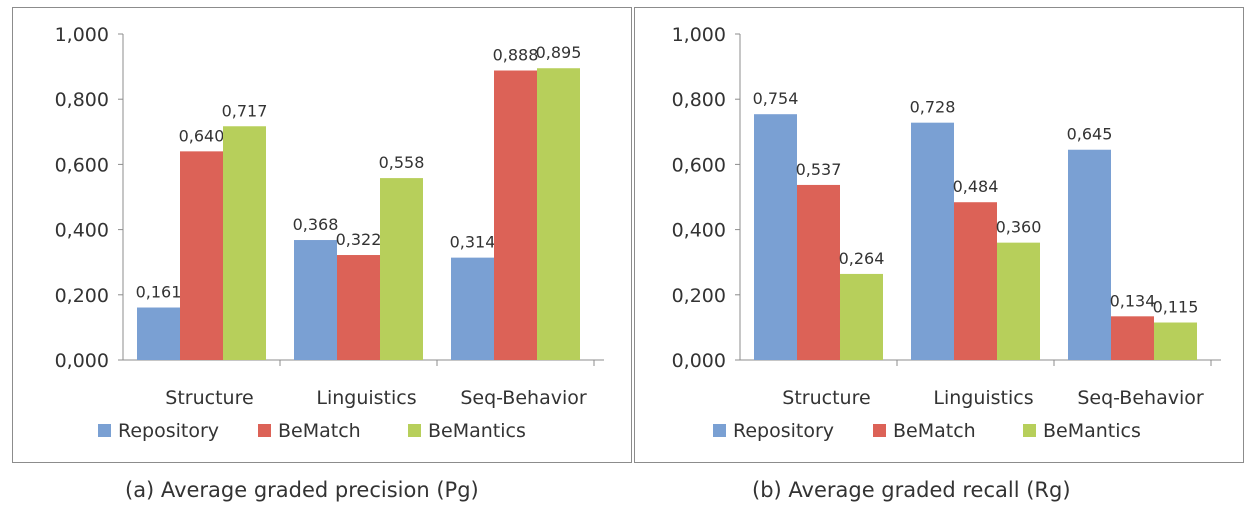  I want to click on precision-y-tick-label: 0,600, so click(82, 165).